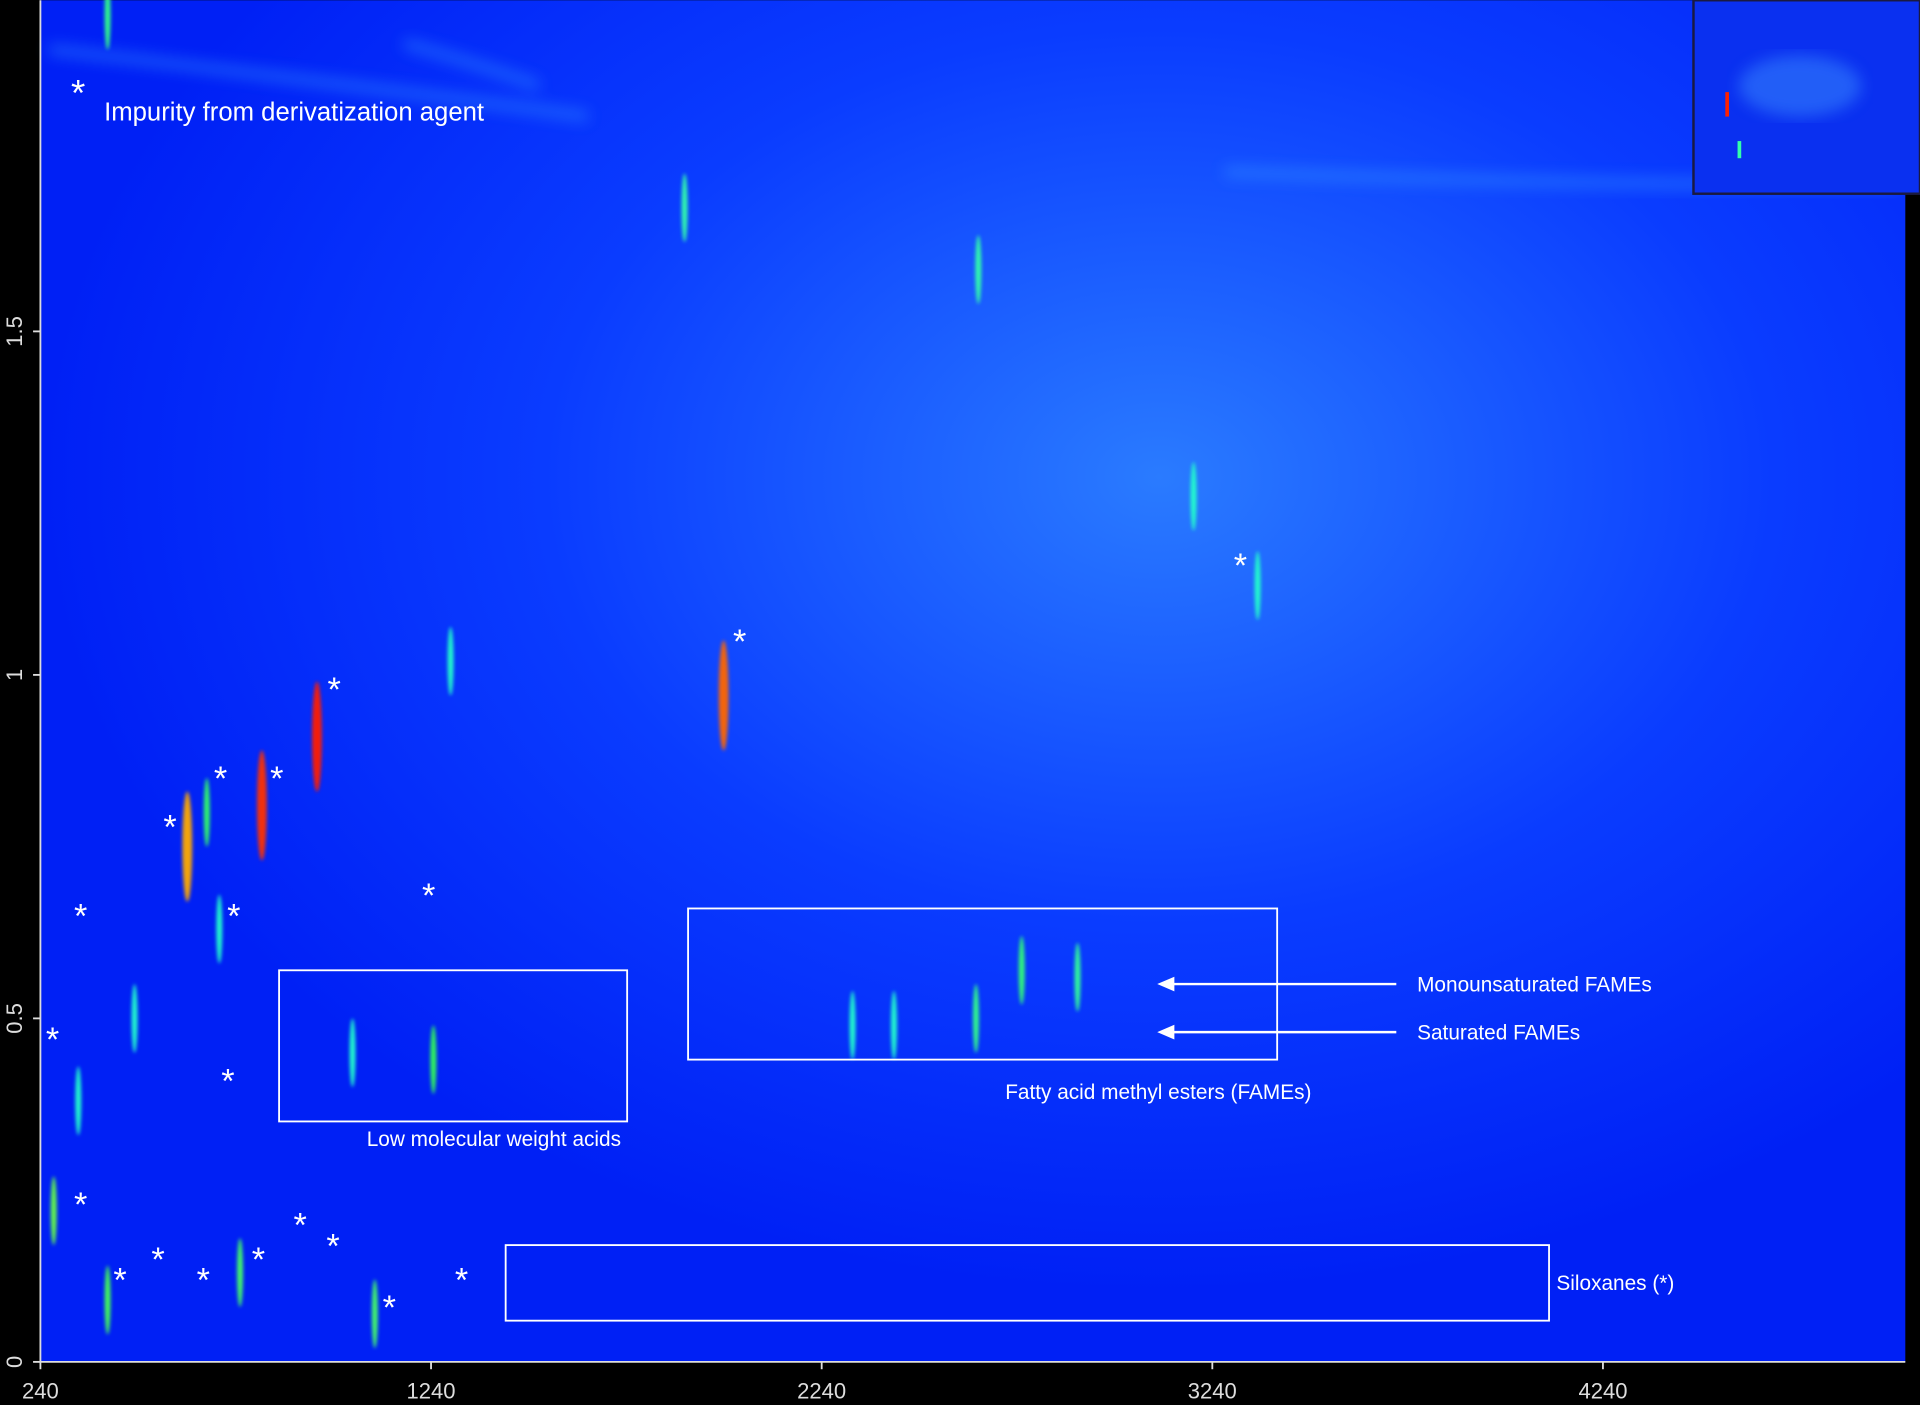  I want to click on y-tick-label: 1, so click(14, 675).